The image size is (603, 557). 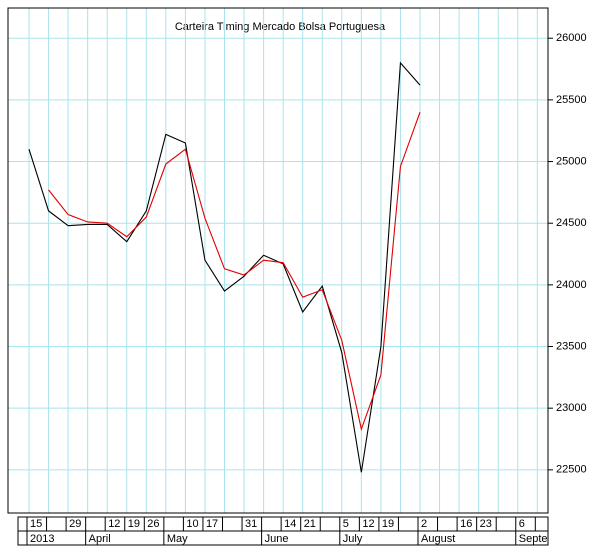 I want to click on month-label: 2013, so click(x=42, y=539).